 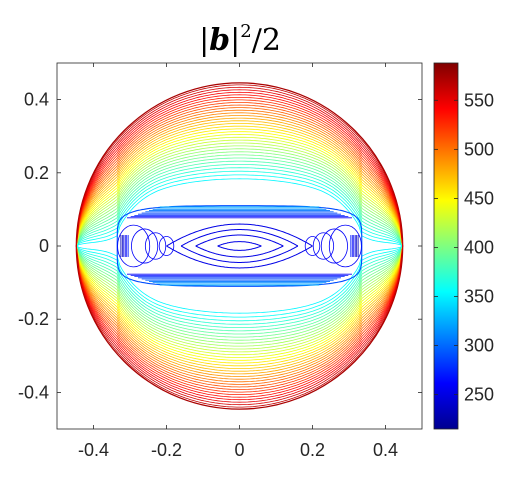 What do you see at coordinates (479, 149) in the screenshot?
I see `colorbar-tick-label: 500` at bounding box center [479, 149].